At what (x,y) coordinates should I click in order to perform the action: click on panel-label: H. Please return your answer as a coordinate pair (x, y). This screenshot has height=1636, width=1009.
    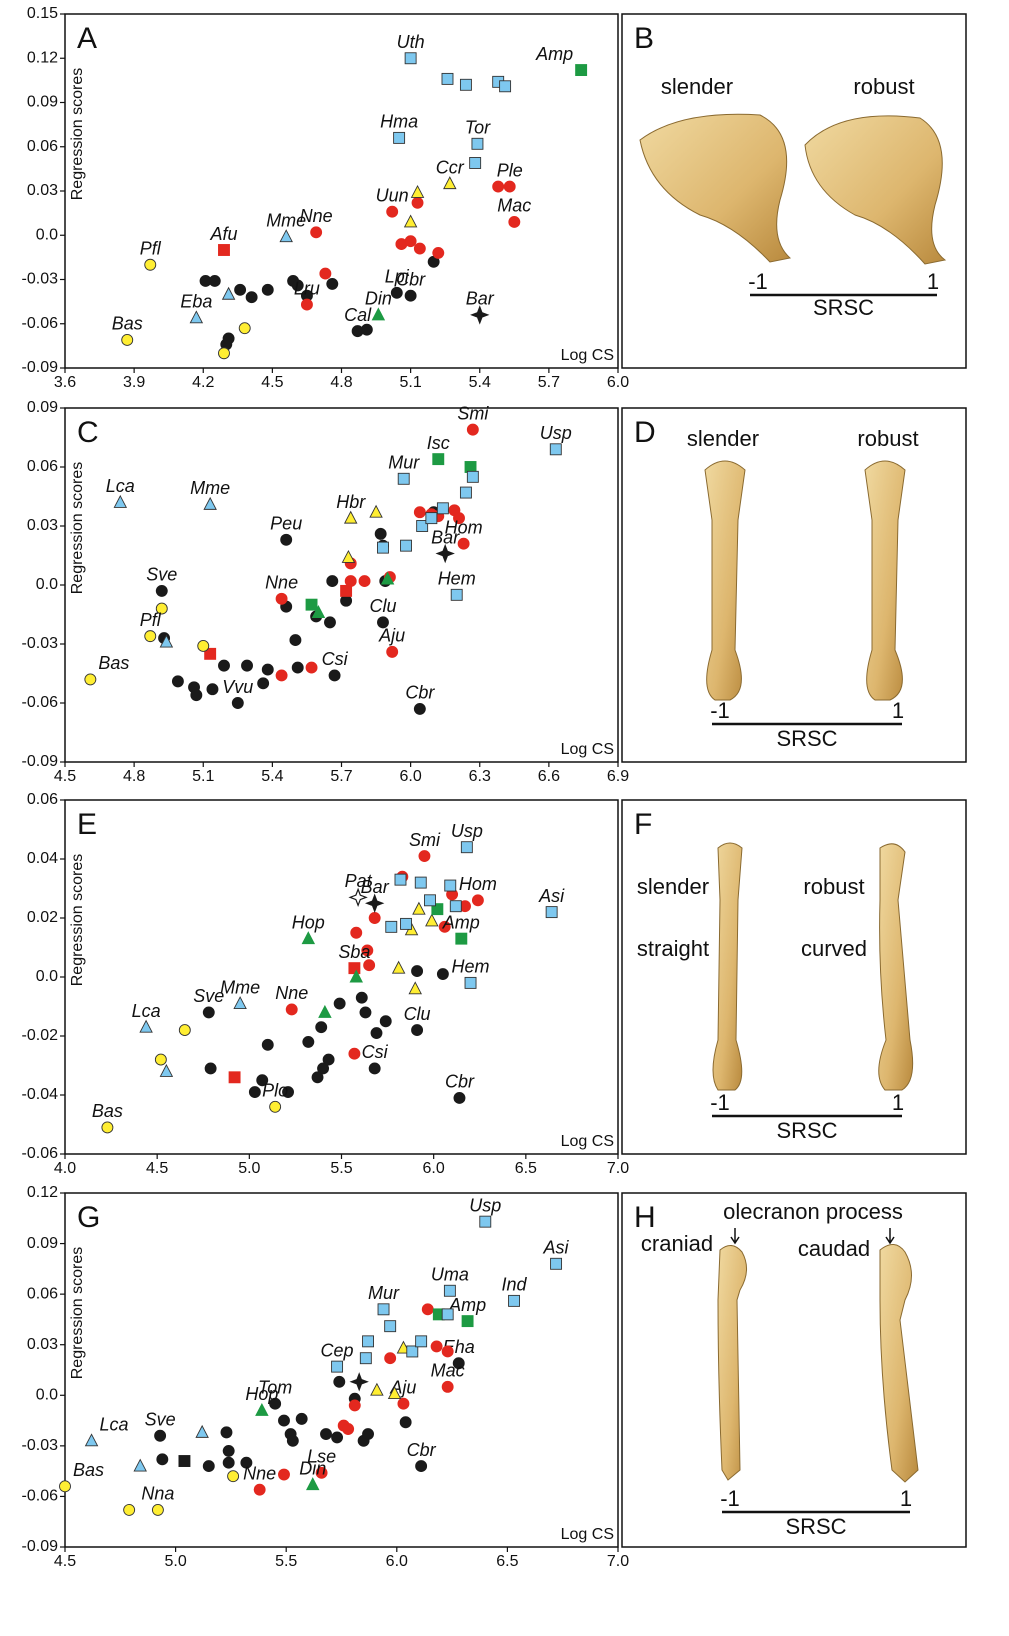
    Looking at the image, I should click on (645, 1217).